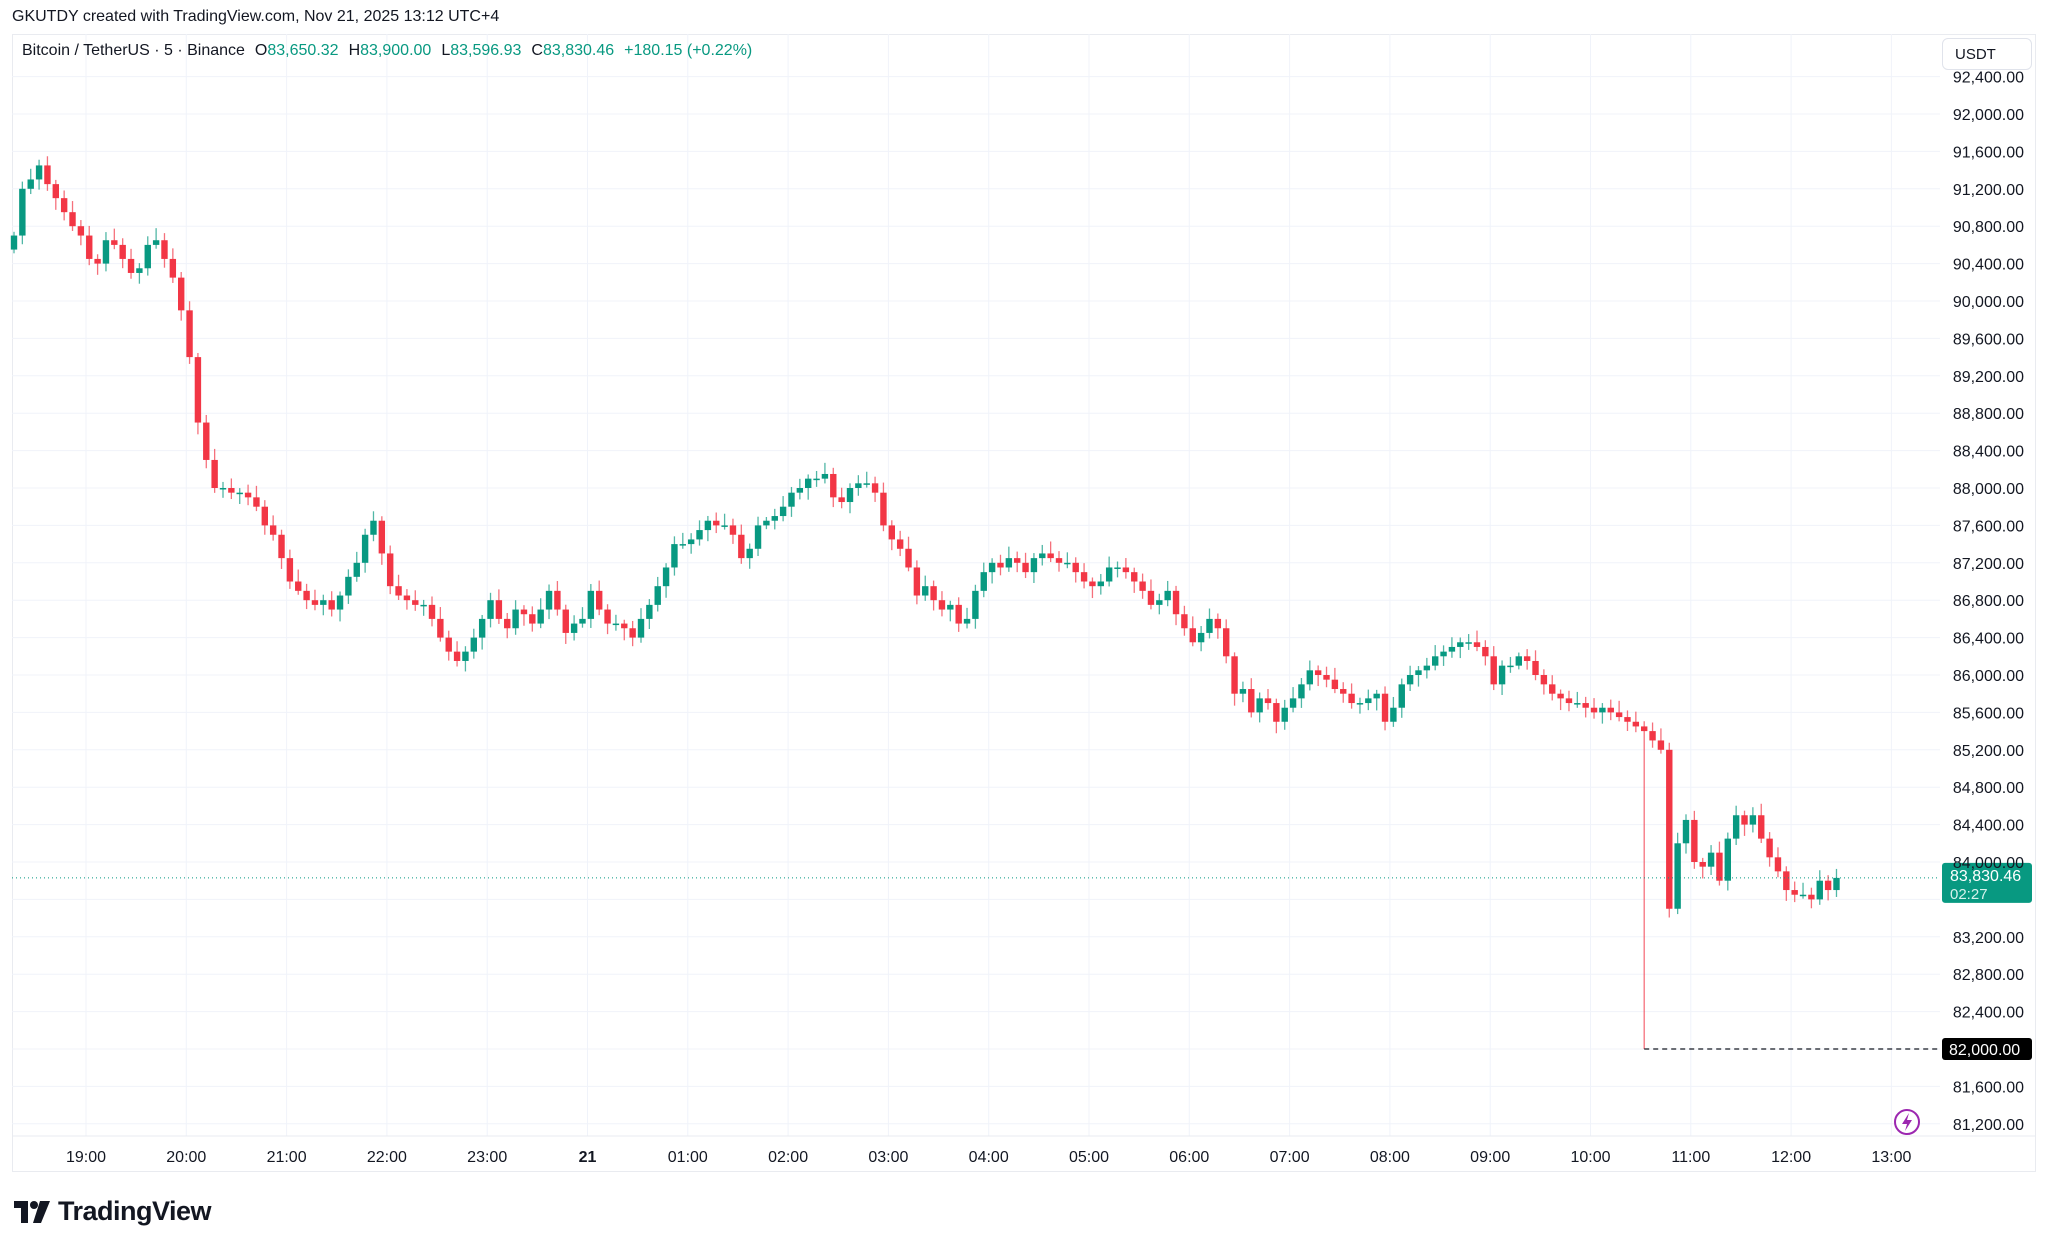 The height and width of the screenshot is (1246, 2048). Describe the element at coordinates (1590, 1157) in the screenshot. I see `time-tick-label: 10:00` at that location.